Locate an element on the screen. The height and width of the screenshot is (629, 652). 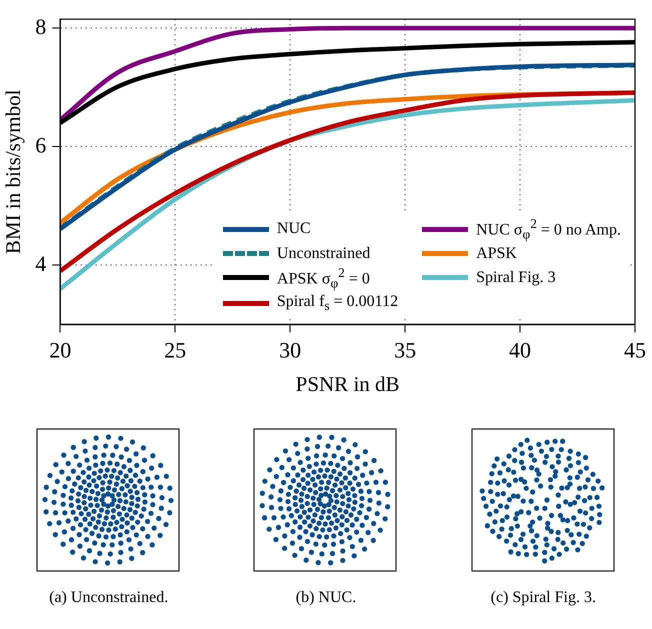
x-tick-label: 30 is located at coordinates (290, 349).